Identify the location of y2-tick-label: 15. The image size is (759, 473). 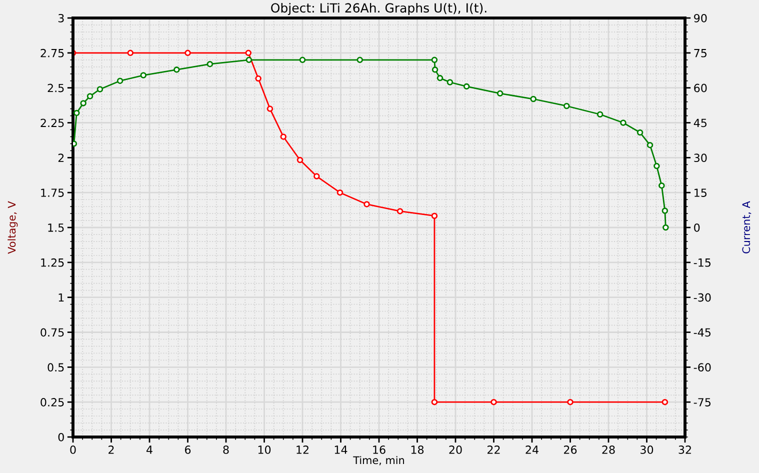
(700, 192).